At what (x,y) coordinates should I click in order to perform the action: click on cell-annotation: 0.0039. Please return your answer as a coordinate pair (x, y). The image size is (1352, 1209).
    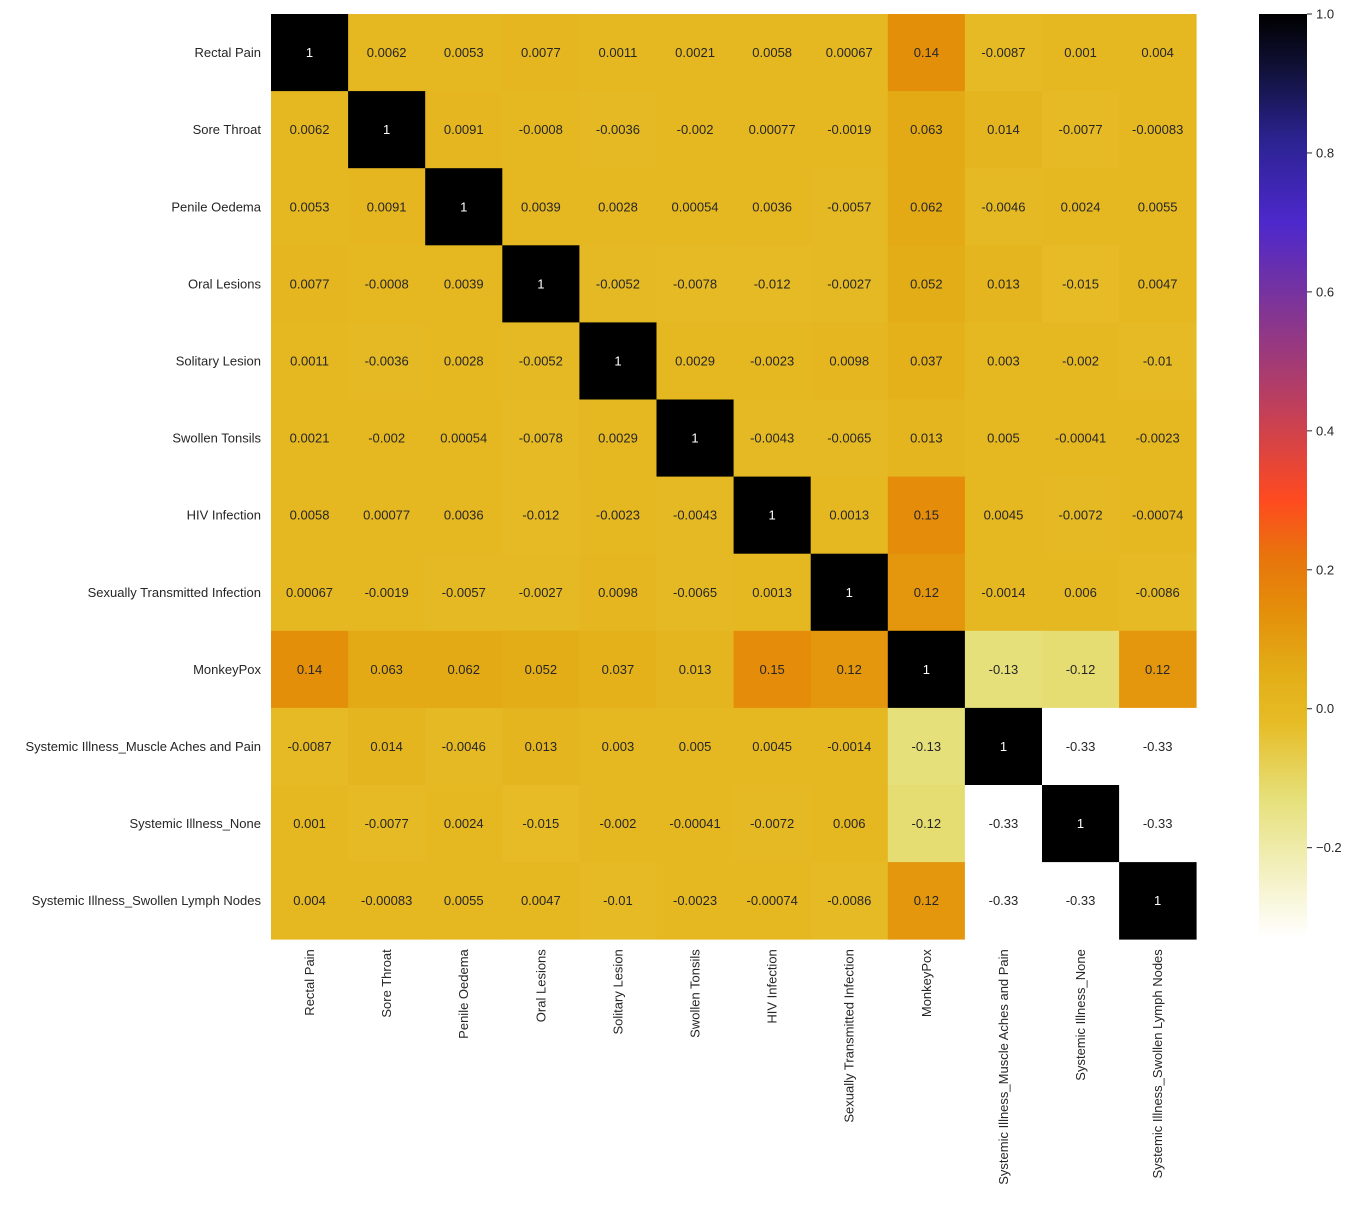
    Looking at the image, I should click on (541, 206).